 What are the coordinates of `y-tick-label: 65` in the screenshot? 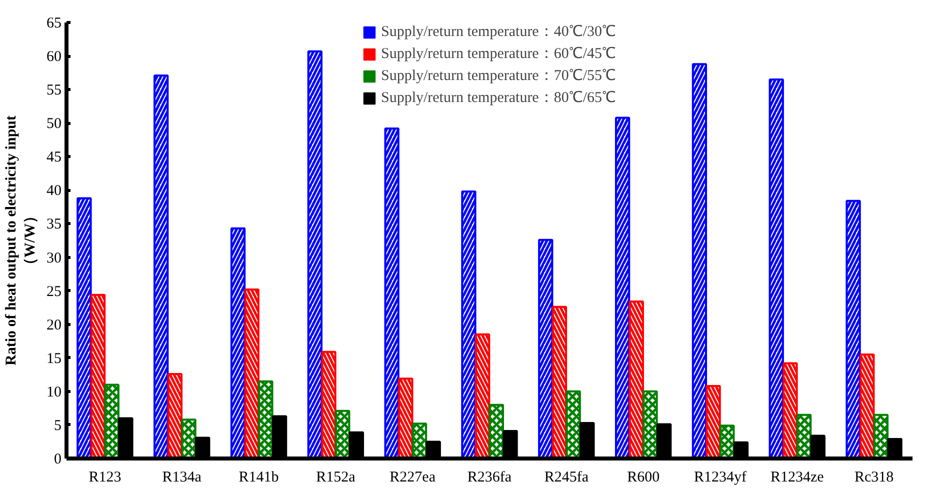 It's located at (54, 24).